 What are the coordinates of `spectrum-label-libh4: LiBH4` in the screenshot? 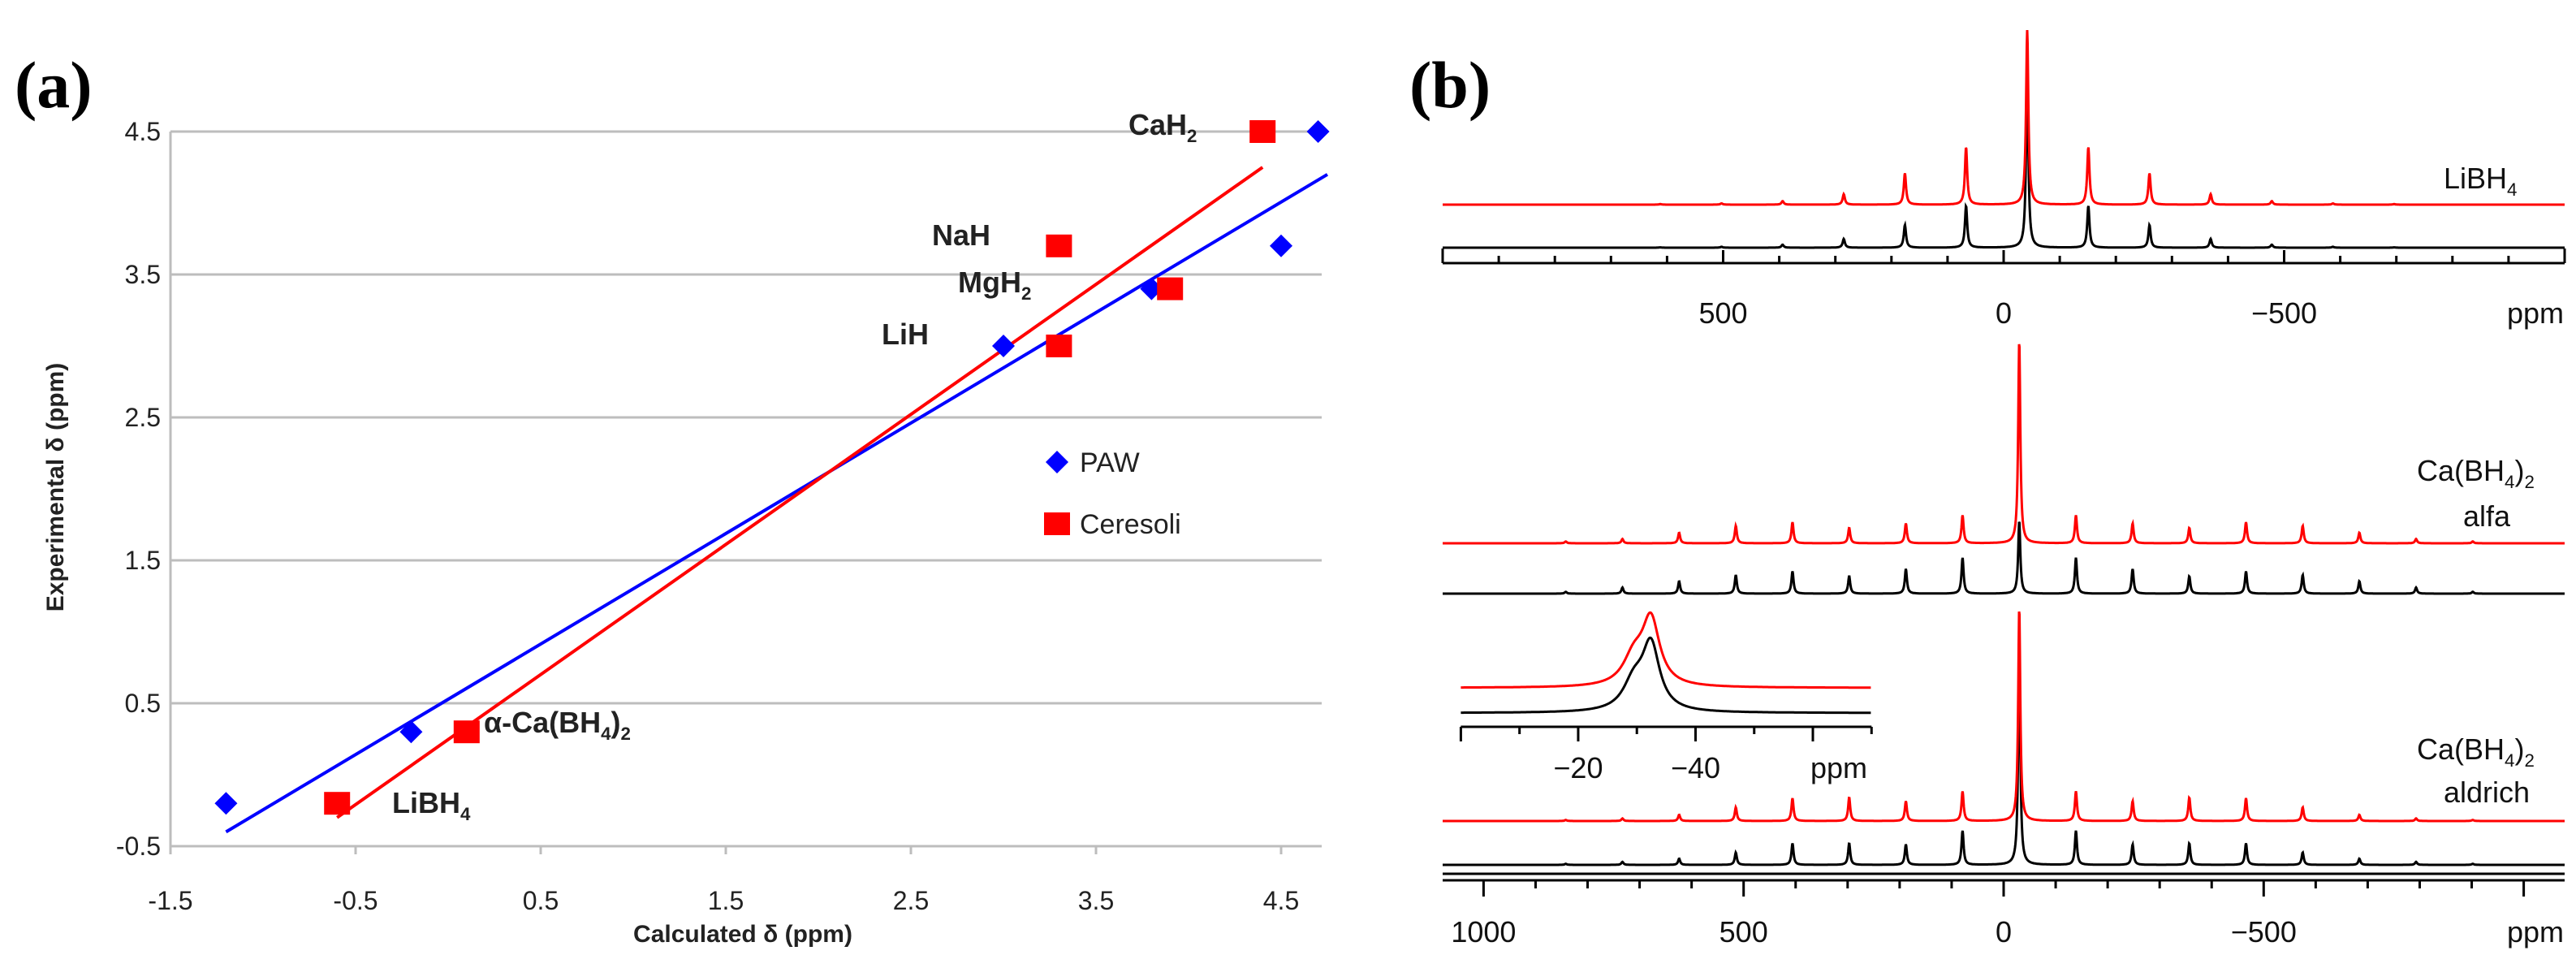 It's located at (2480, 181).